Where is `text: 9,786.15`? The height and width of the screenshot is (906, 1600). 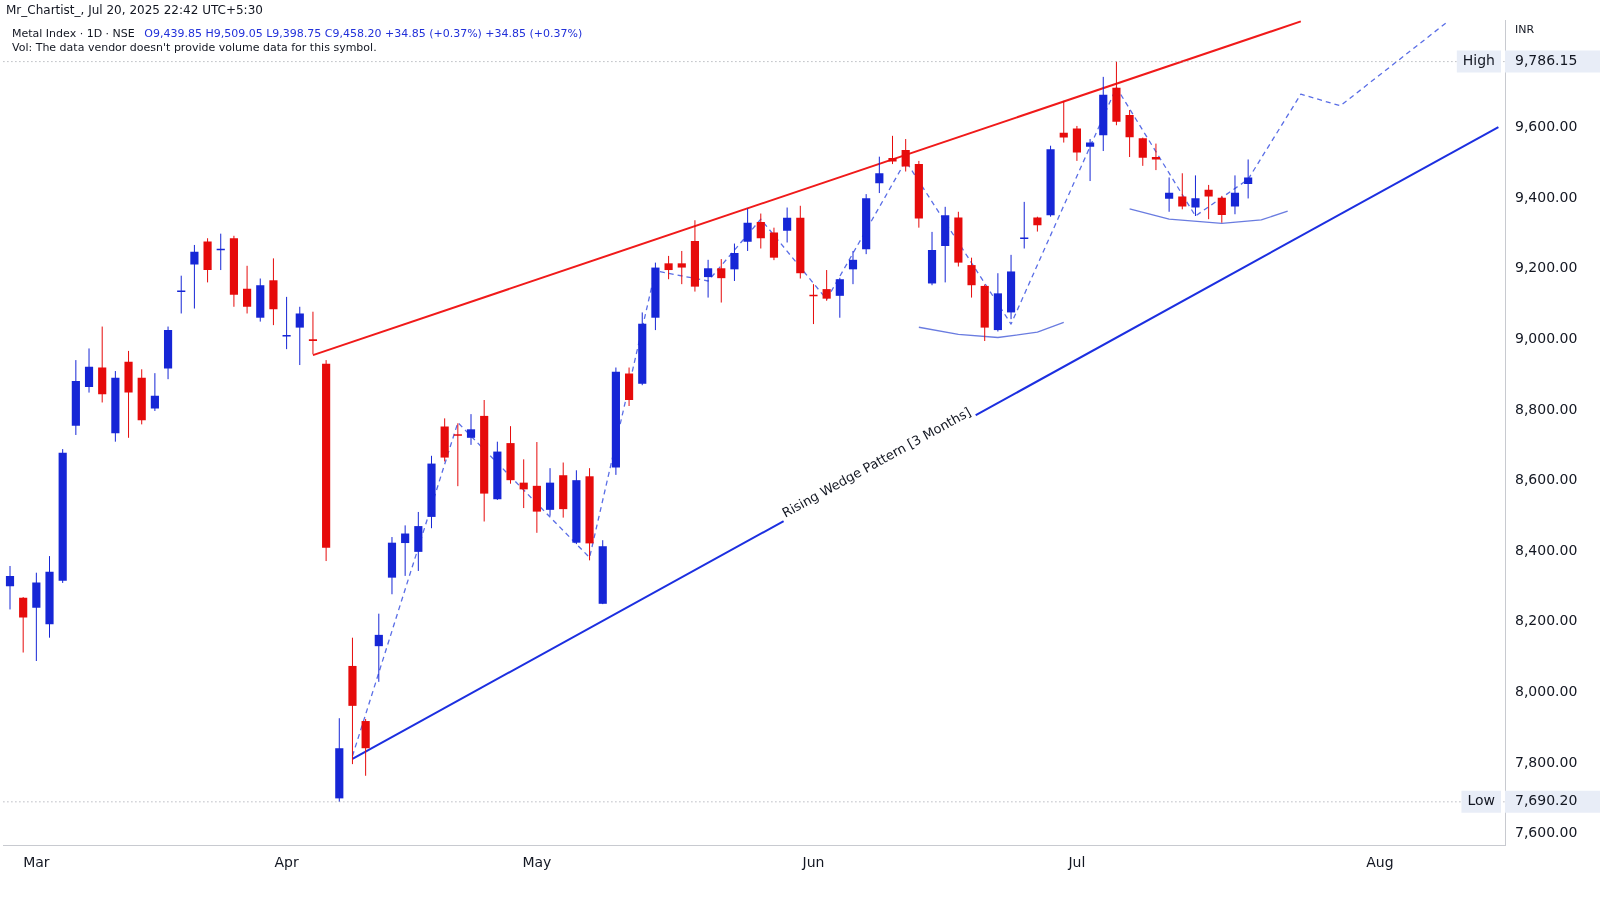
text: 9,786.15 is located at coordinates (1546, 60).